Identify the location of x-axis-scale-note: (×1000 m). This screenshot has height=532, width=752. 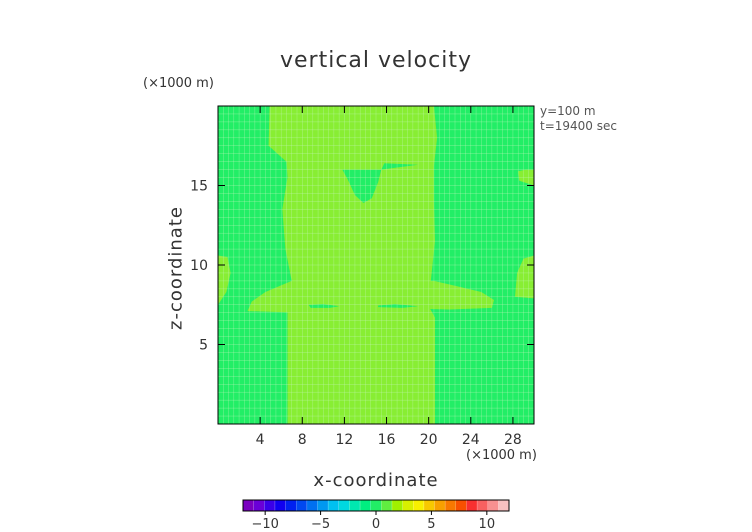
(501, 455).